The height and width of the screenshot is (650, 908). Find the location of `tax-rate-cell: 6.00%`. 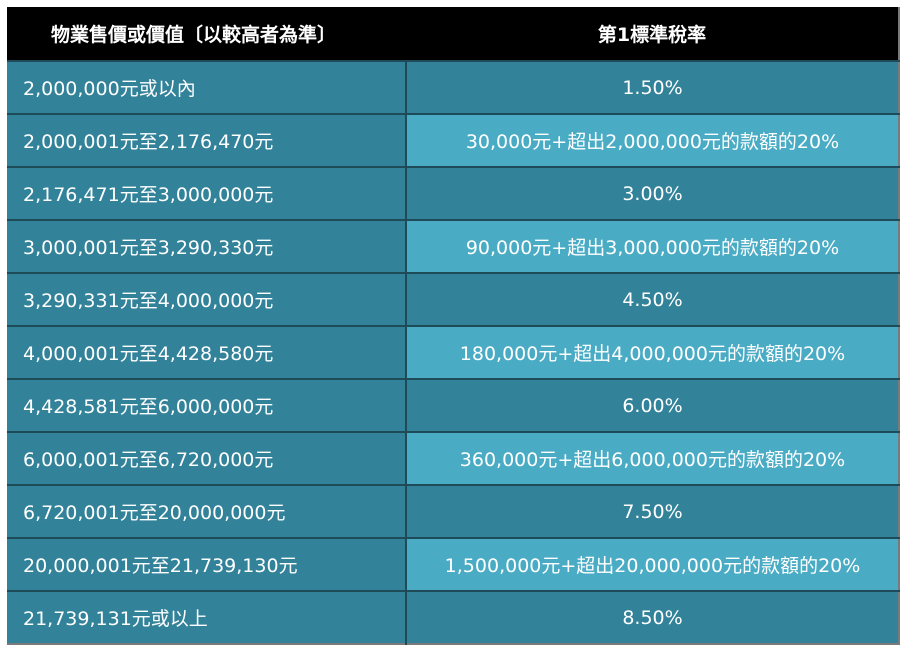

tax-rate-cell: 6.00% is located at coordinates (652, 405).